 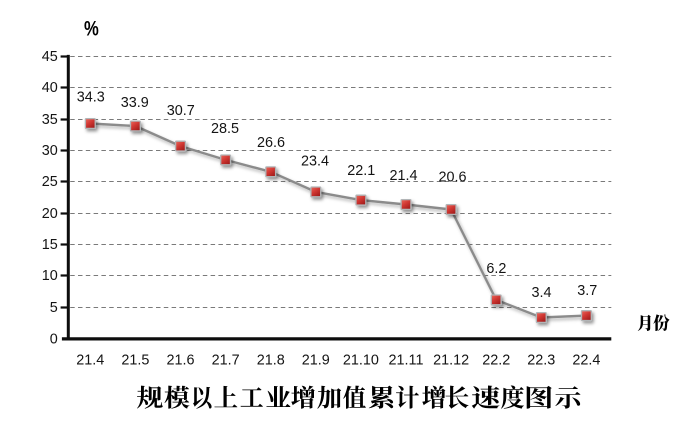 I want to click on svg-text: 26.6, so click(x=271, y=143).